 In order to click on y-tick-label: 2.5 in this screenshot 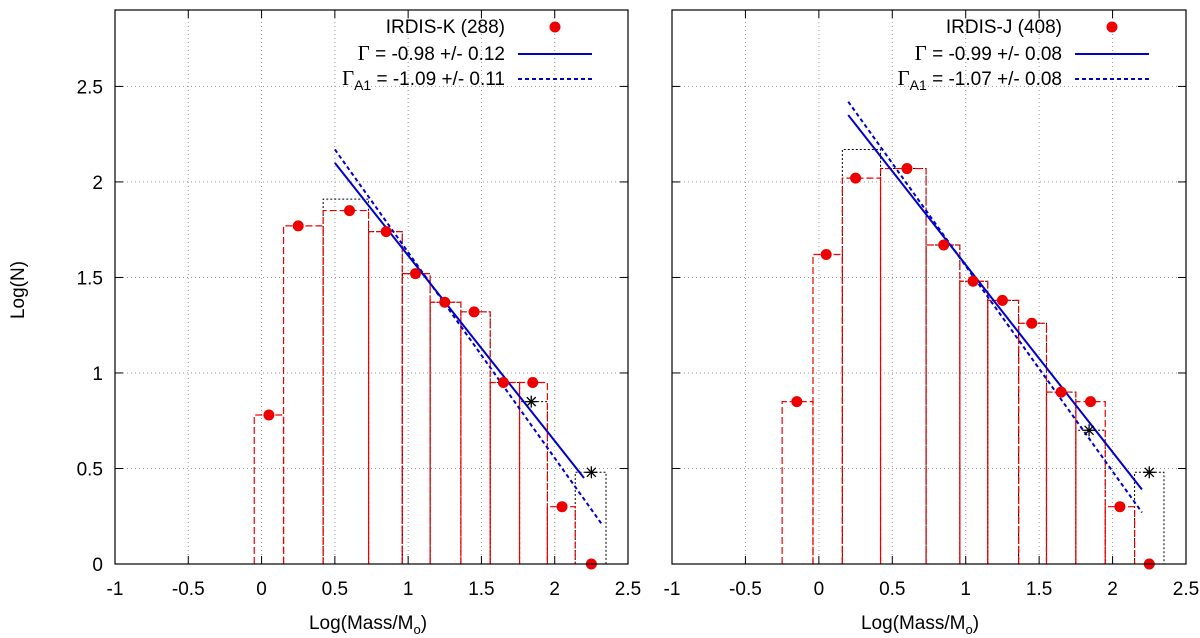, I will do `click(90, 87)`.